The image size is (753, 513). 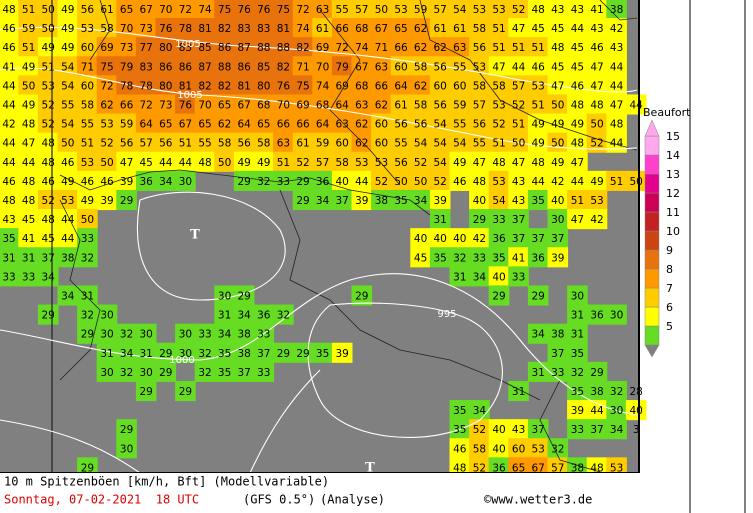 I want to click on gust-value: 51, so click(x=616, y=182).